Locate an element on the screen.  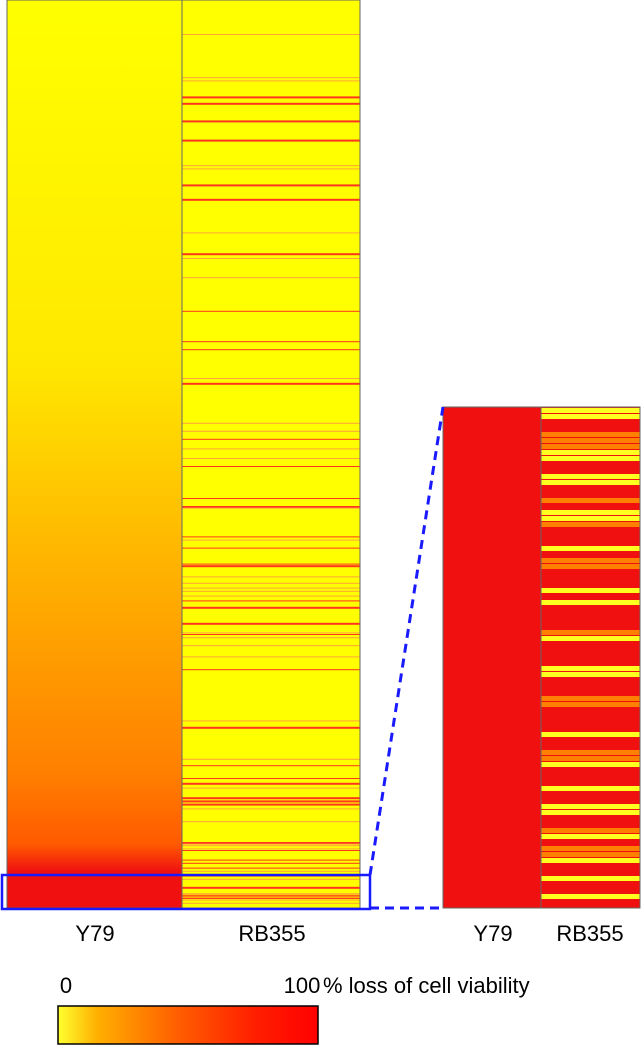
zoom-heatmap is located at coordinates (541, 657).